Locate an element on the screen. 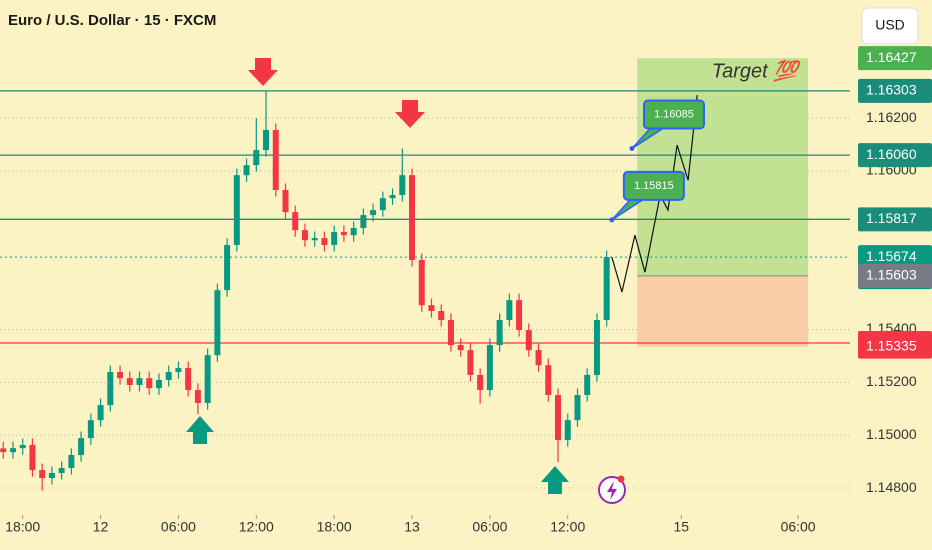 This screenshot has height=550, width=932. callout-anchor is located at coordinates (632, 149).